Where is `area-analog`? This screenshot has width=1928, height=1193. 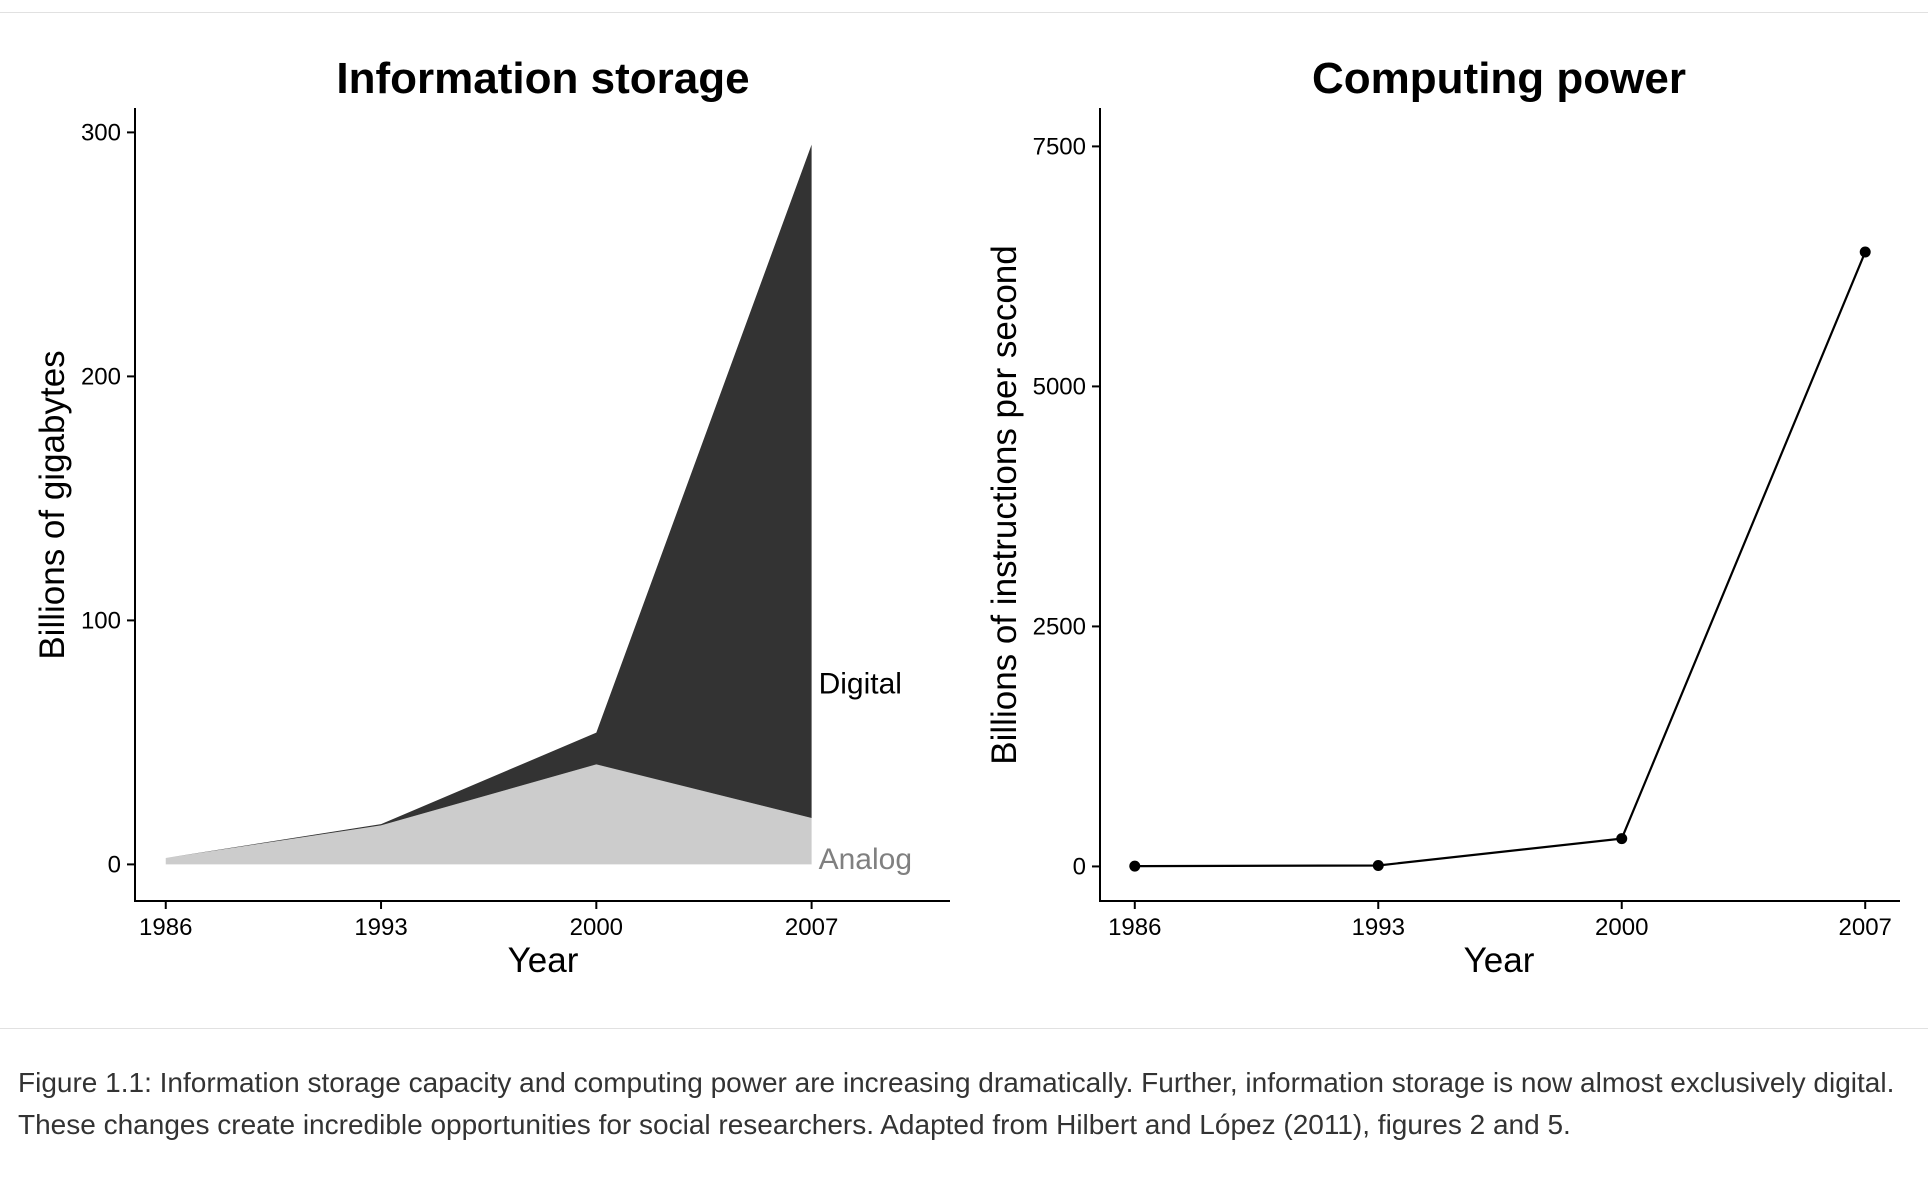
area-analog is located at coordinates (488, 814).